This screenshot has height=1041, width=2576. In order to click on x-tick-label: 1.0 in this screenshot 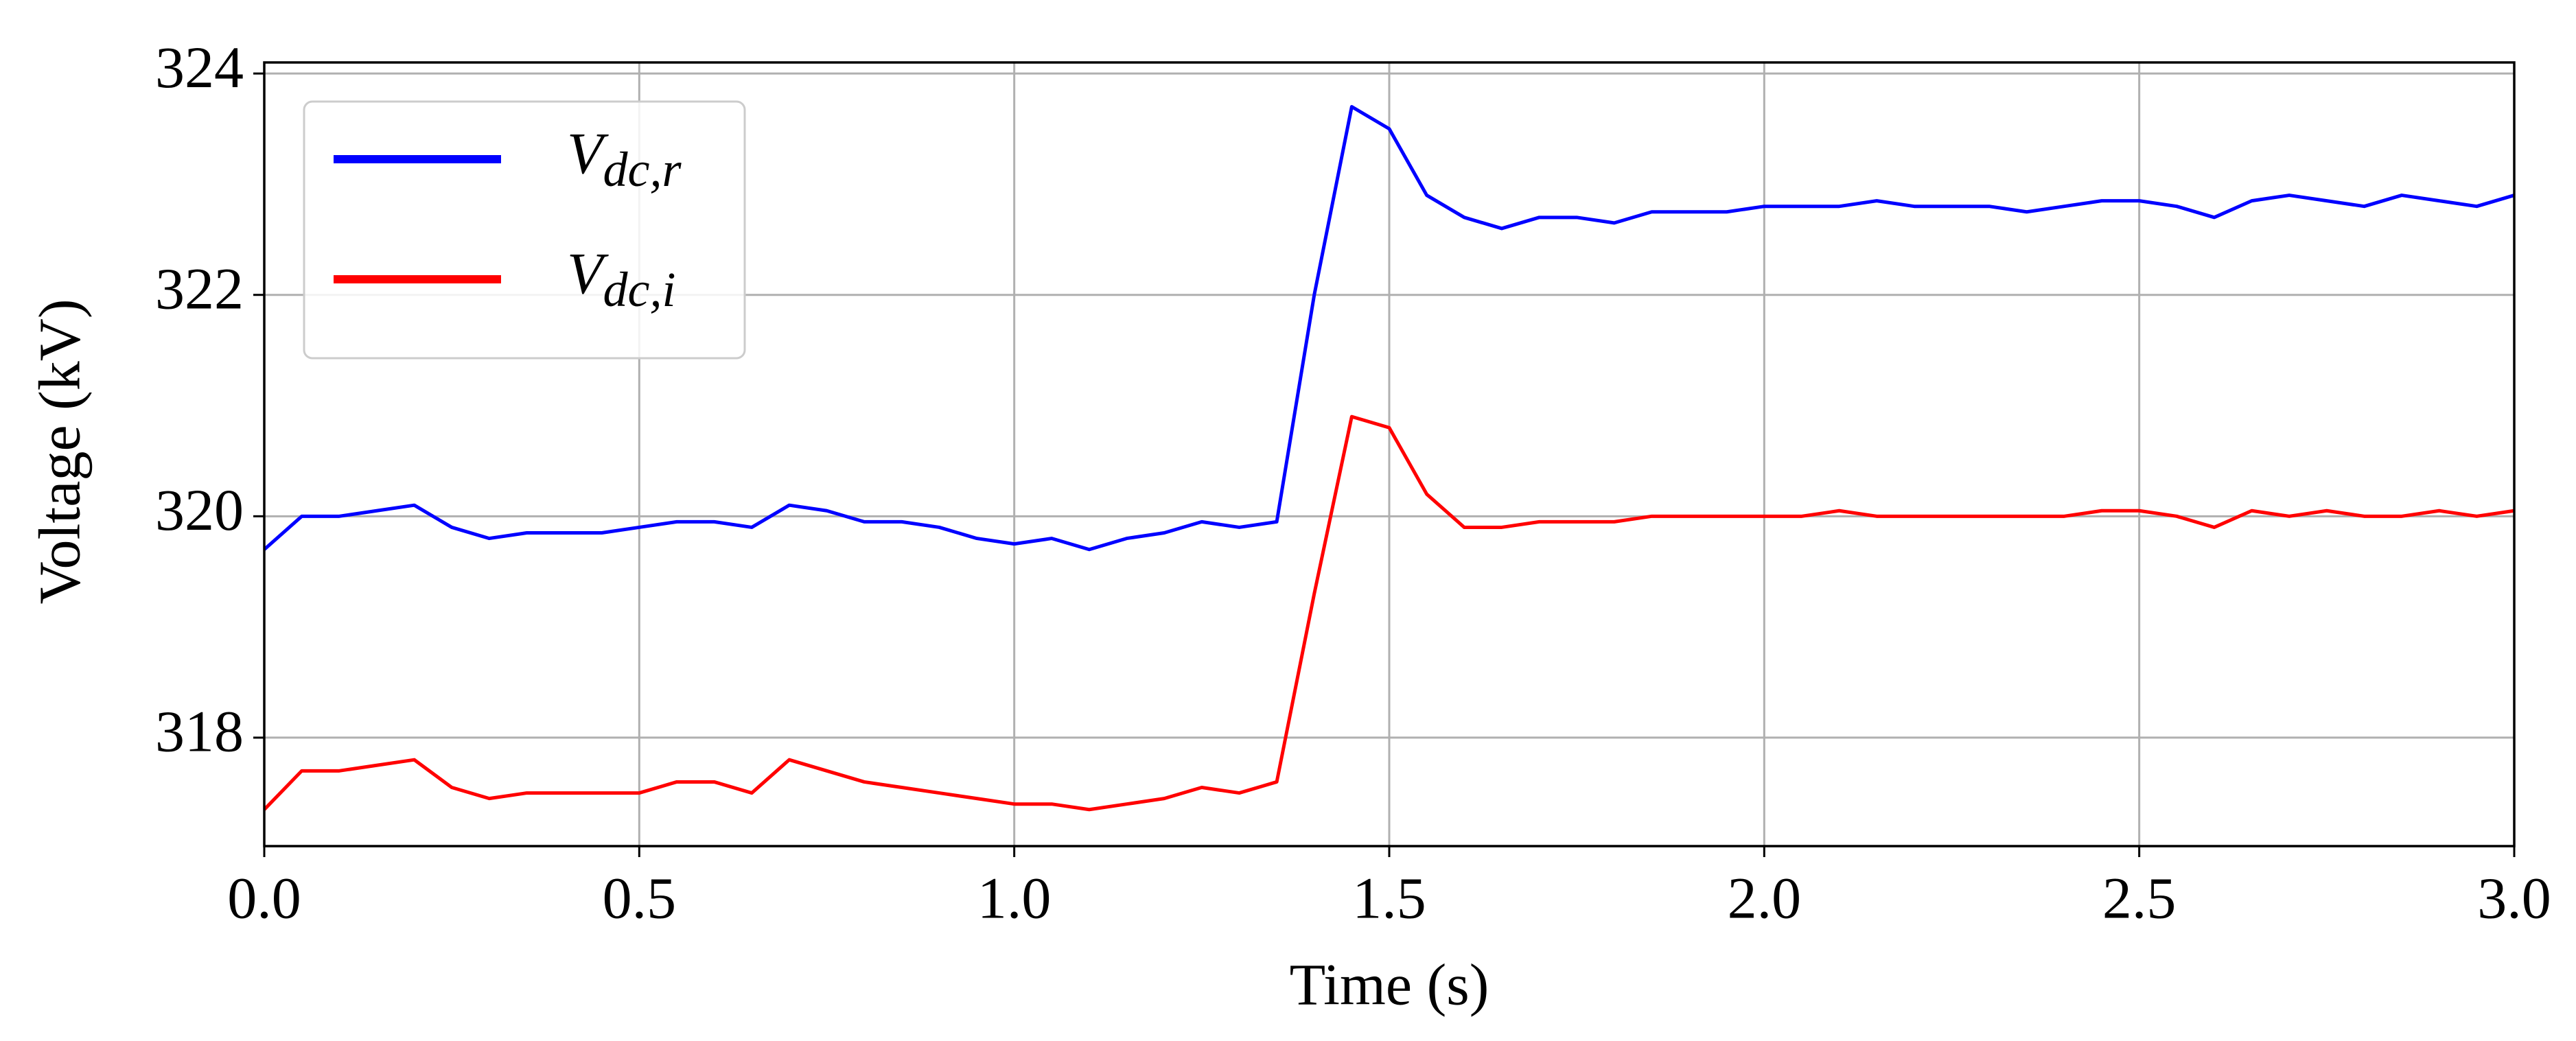, I will do `click(1015, 898)`.